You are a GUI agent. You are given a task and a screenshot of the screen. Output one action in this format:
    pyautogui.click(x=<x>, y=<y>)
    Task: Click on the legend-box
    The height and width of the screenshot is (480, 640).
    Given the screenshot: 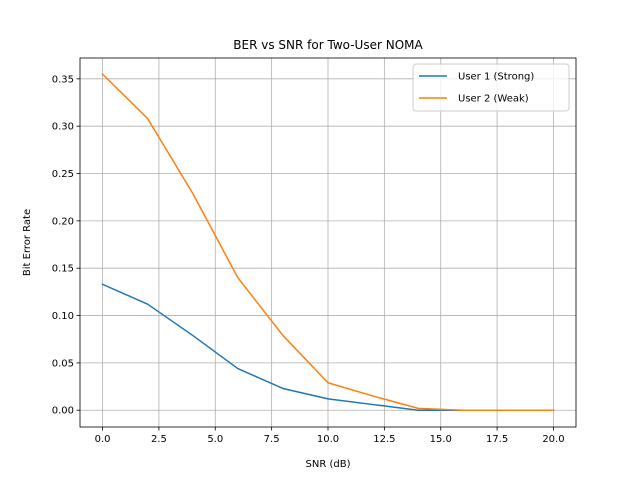 What is the action you would take?
    pyautogui.click(x=491, y=87)
    